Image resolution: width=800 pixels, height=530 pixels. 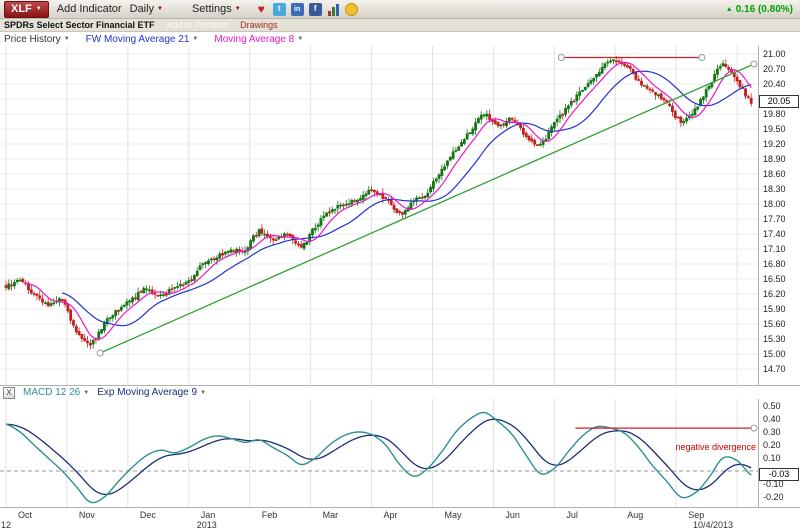 I want to click on price-axis-tick: 18.00, so click(x=774, y=204).